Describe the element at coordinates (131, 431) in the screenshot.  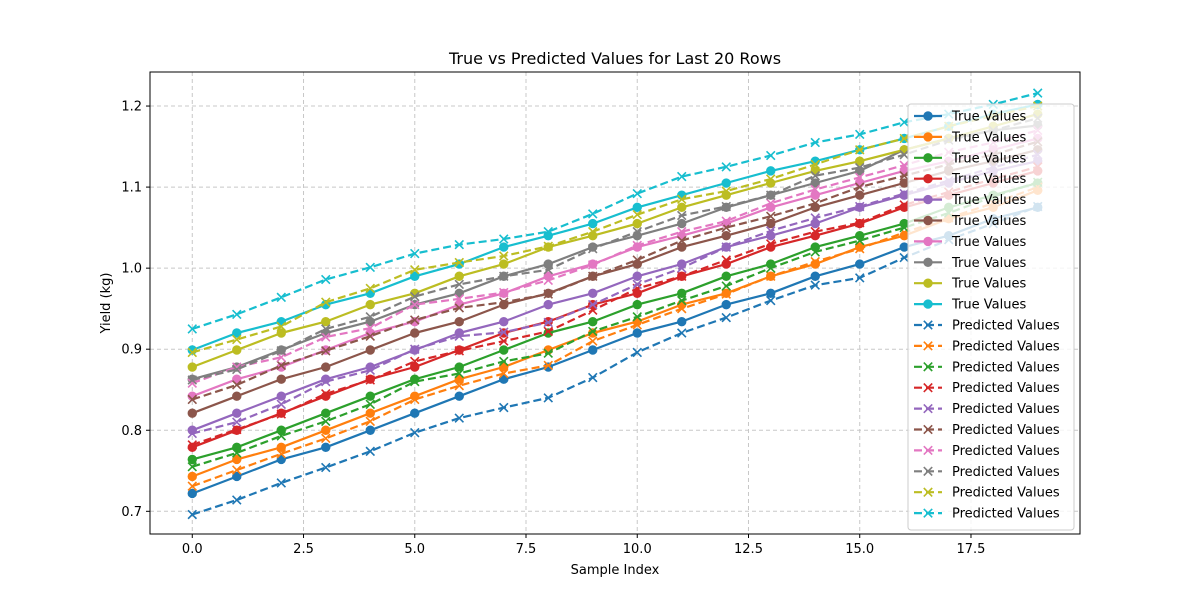
I see `y-tick-label: 0.8` at that location.